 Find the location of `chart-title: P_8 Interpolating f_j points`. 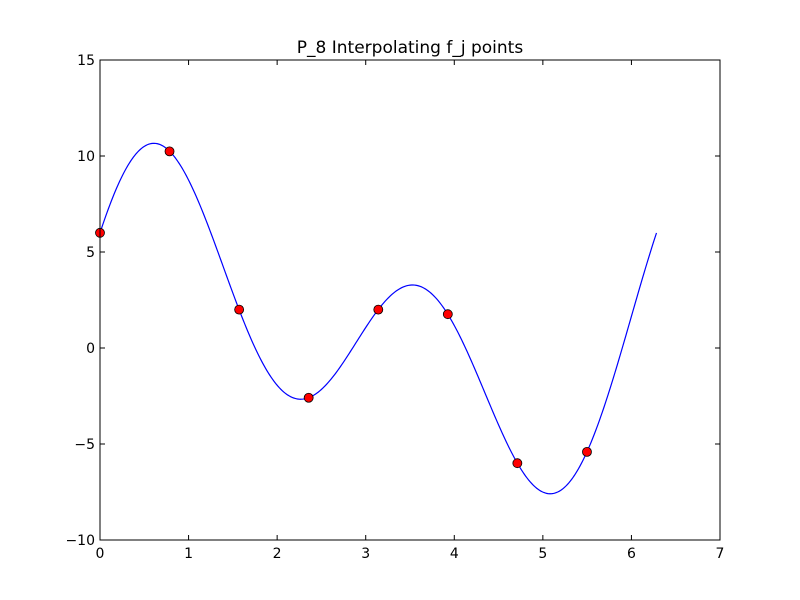

chart-title: P_8 Interpolating f_j points is located at coordinates (410, 48).